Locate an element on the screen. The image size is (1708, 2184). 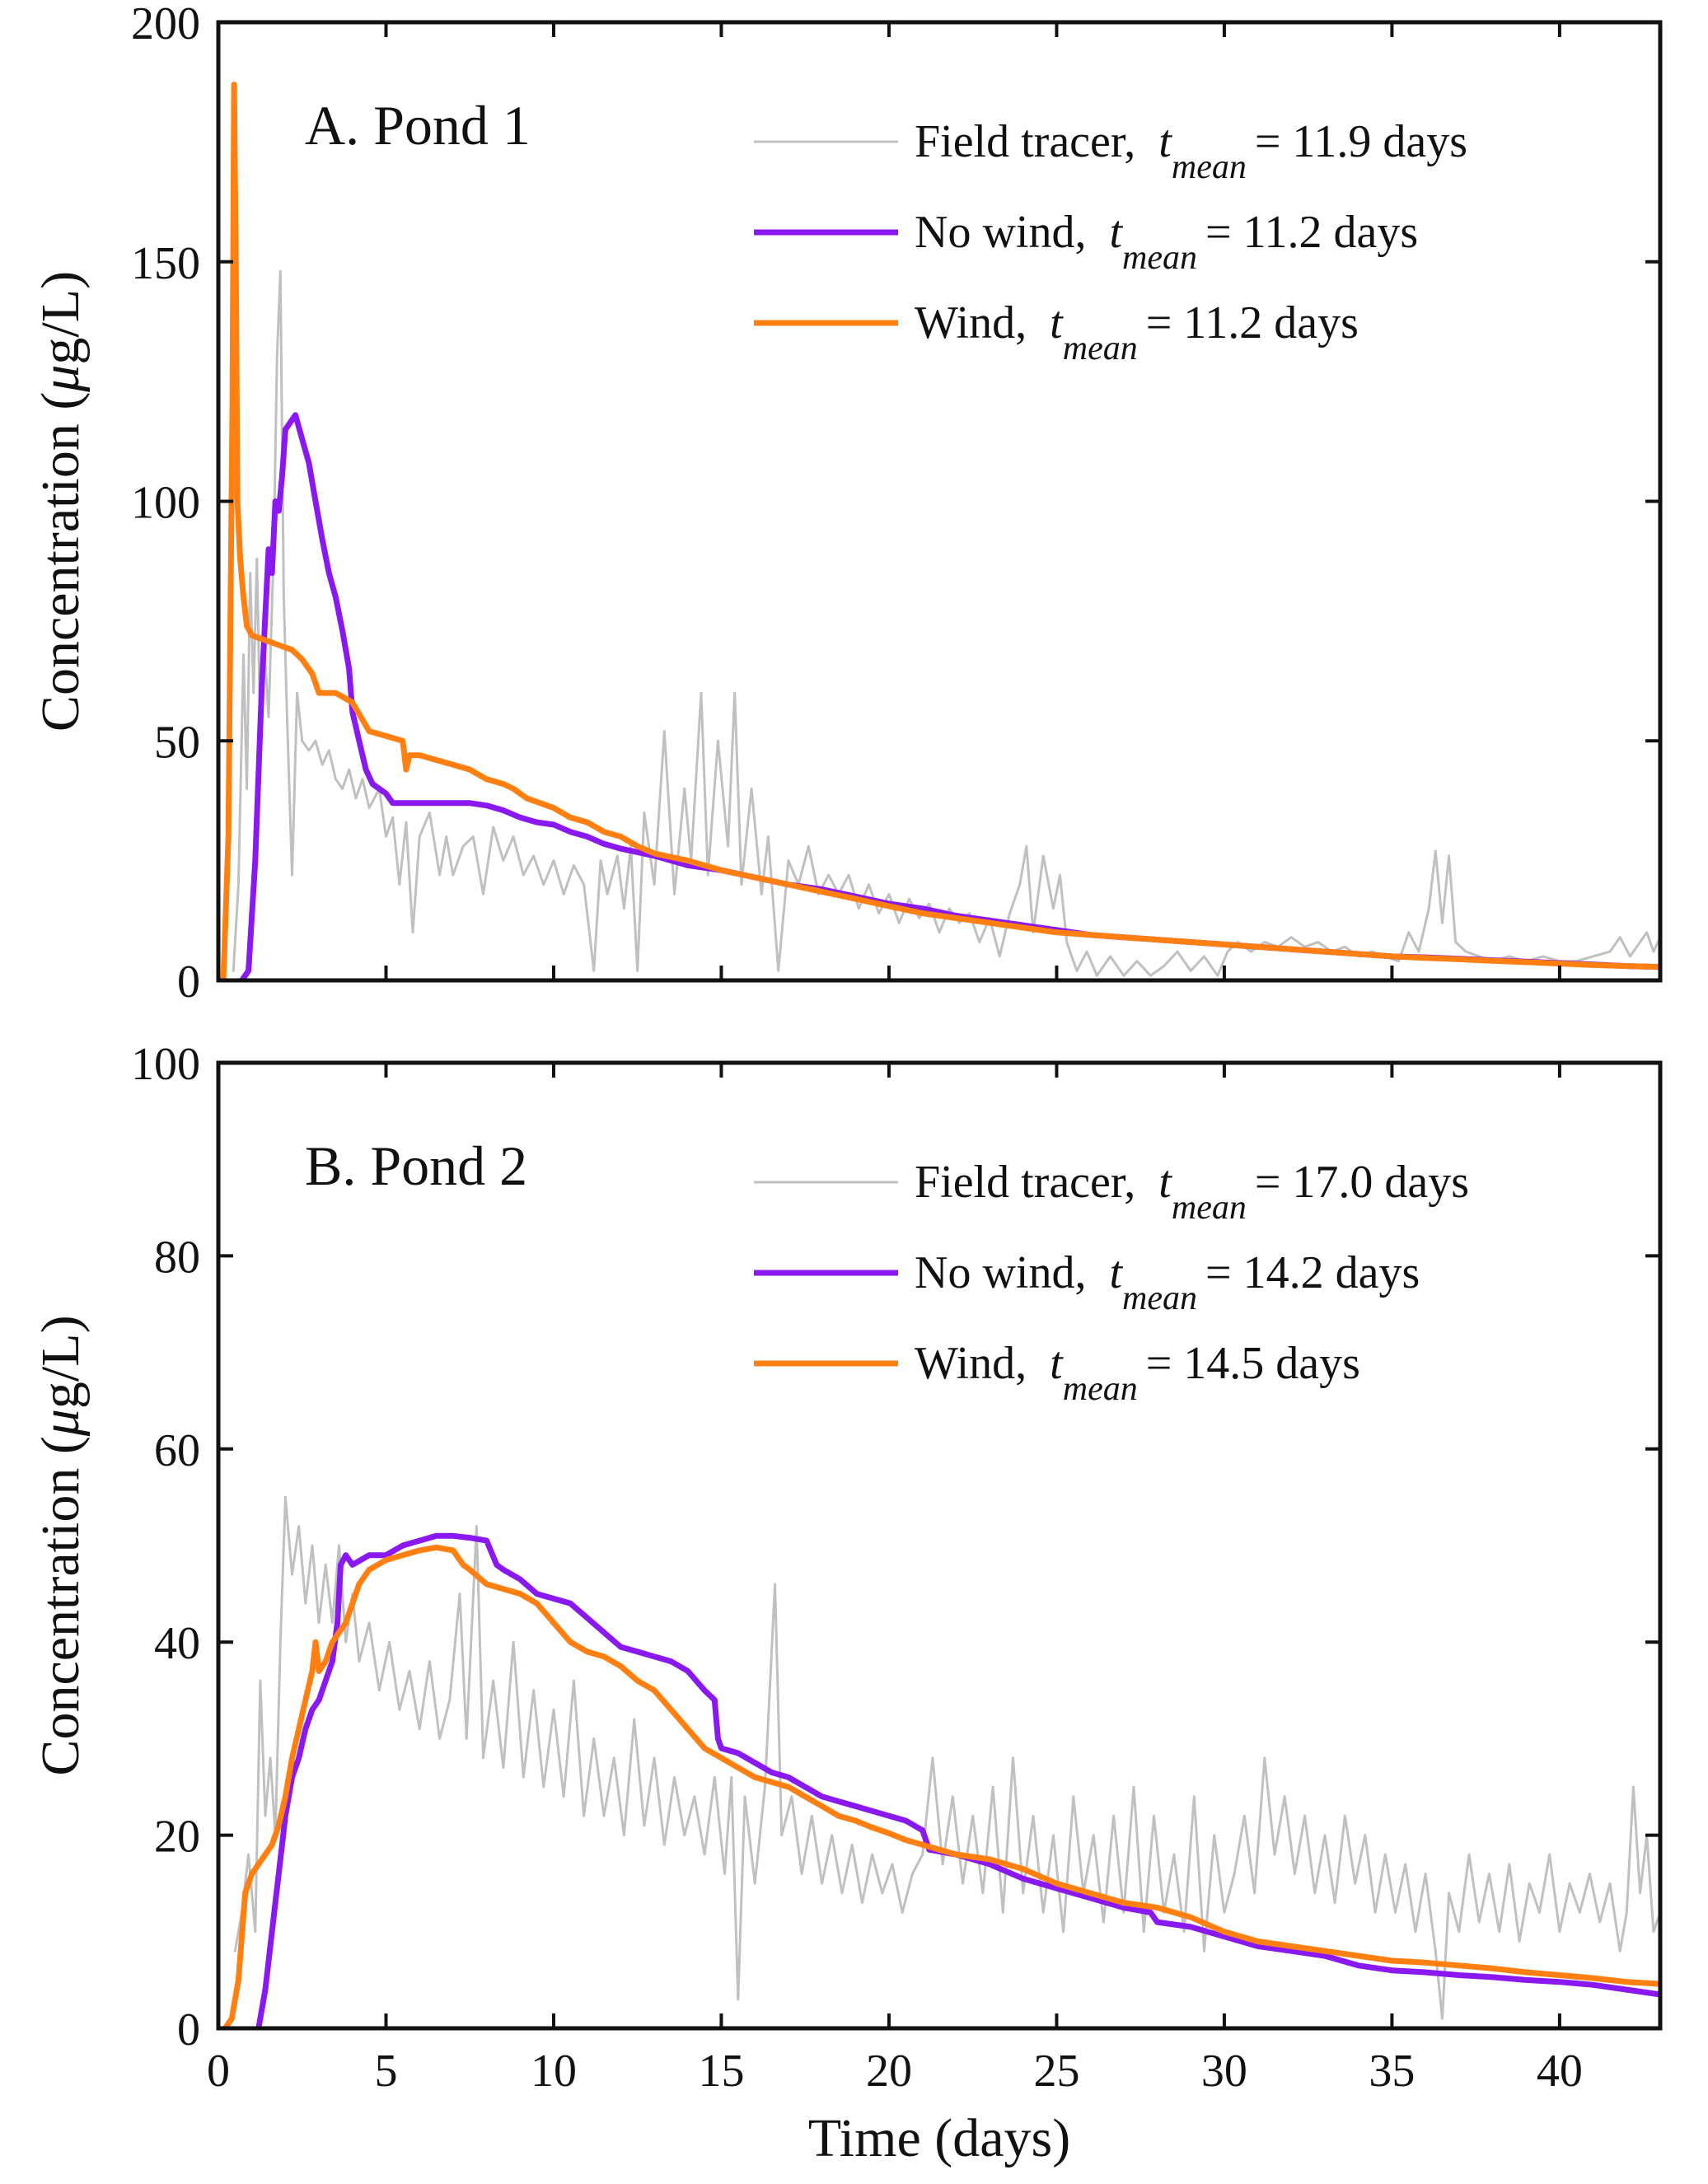
panel-b-legend-label: Field tracer, tmean = 17.0 days is located at coordinates (1192, 1192).